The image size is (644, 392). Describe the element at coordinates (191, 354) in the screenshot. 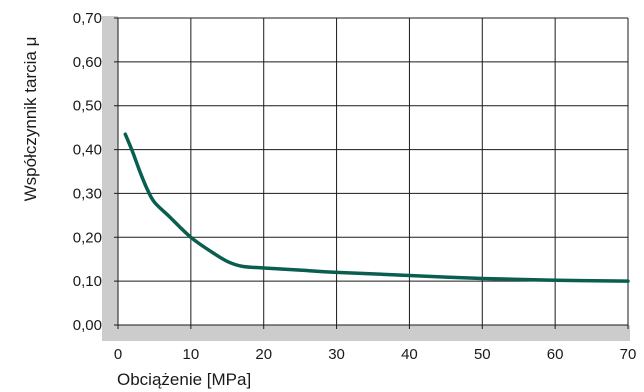

I see `x-tick-label: 10` at that location.